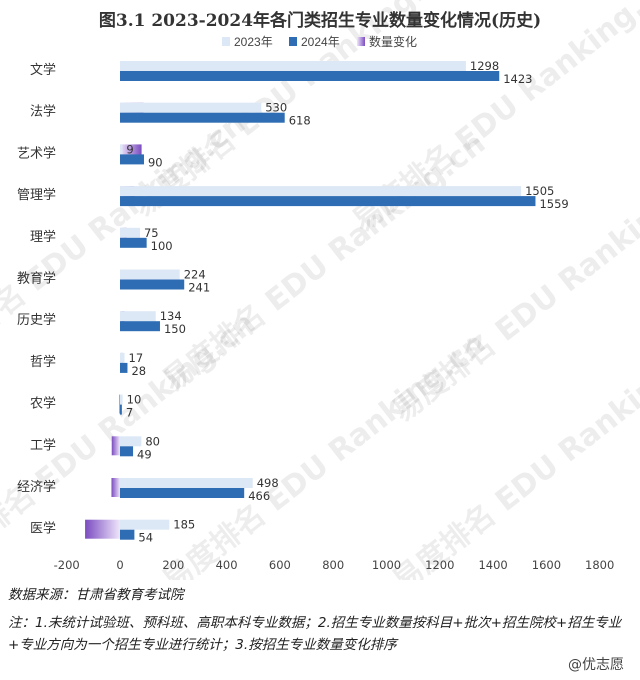 The width and height of the screenshot is (640, 680). I want to click on x-tick-label: 400, so click(227, 565).